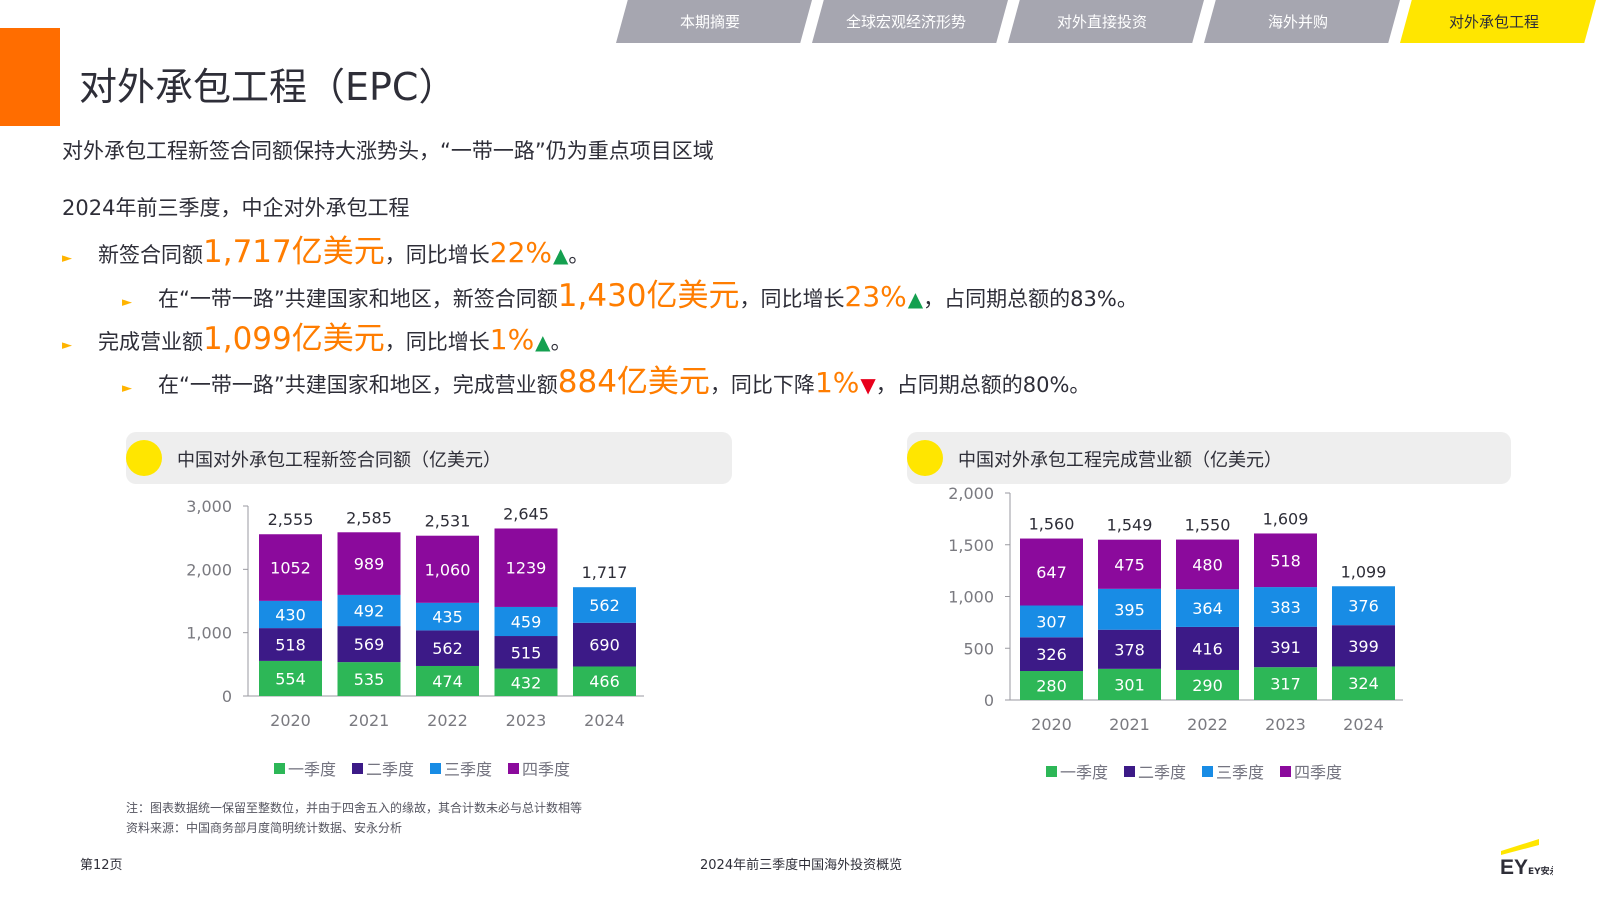  I want to click on bullet-value: 1,430, so click(602, 296).